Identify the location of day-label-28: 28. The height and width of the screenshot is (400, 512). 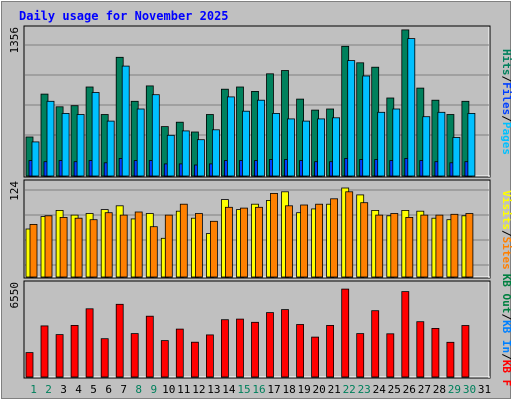
(439, 389).